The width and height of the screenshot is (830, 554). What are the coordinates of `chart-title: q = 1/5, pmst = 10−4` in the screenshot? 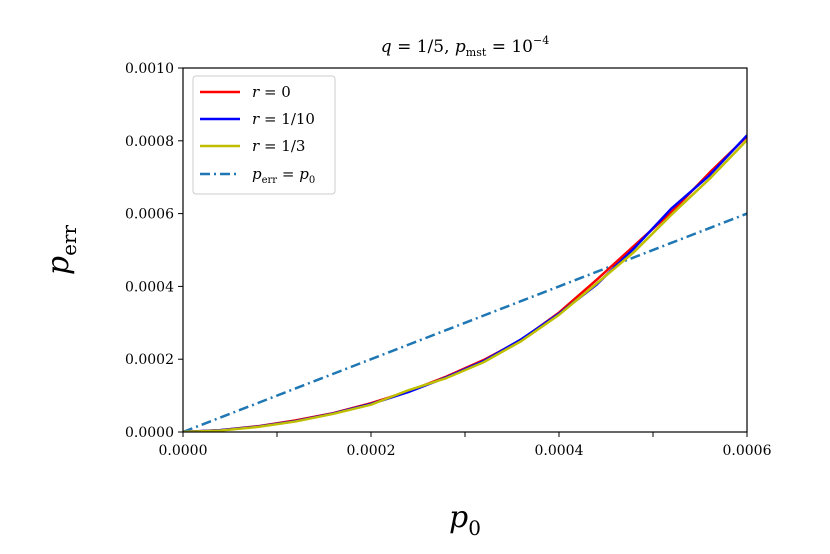 It's located at (465, 46).